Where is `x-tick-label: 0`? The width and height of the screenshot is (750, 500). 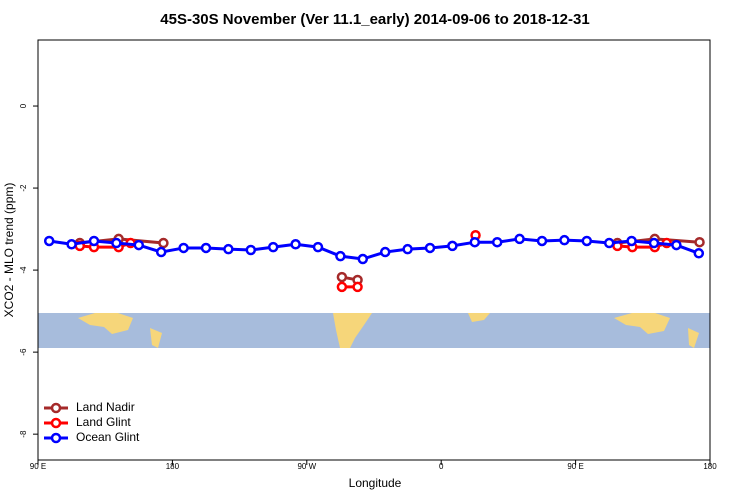
x-tick-label: 0 is located at coordinates (441, 466).